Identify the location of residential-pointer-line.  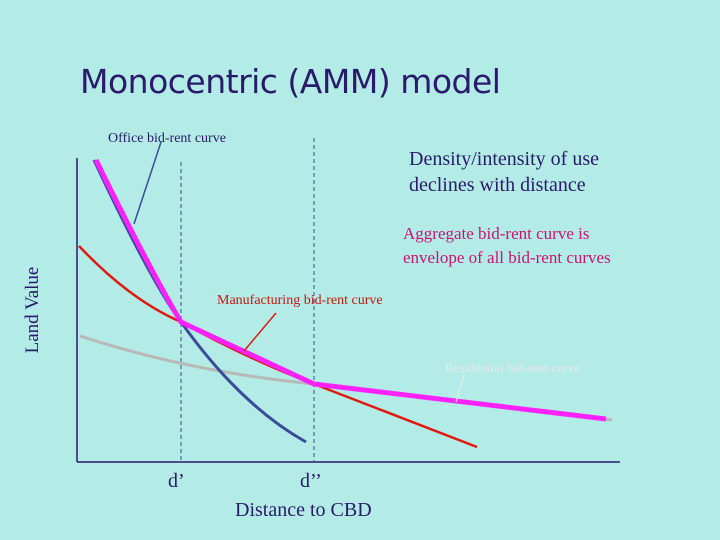
(460, 388).